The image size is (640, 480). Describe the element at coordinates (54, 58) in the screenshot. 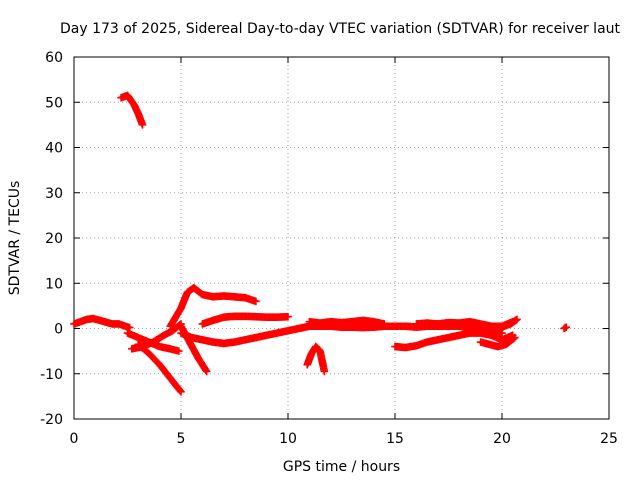

I see `y-tick-label: 60` at that location.